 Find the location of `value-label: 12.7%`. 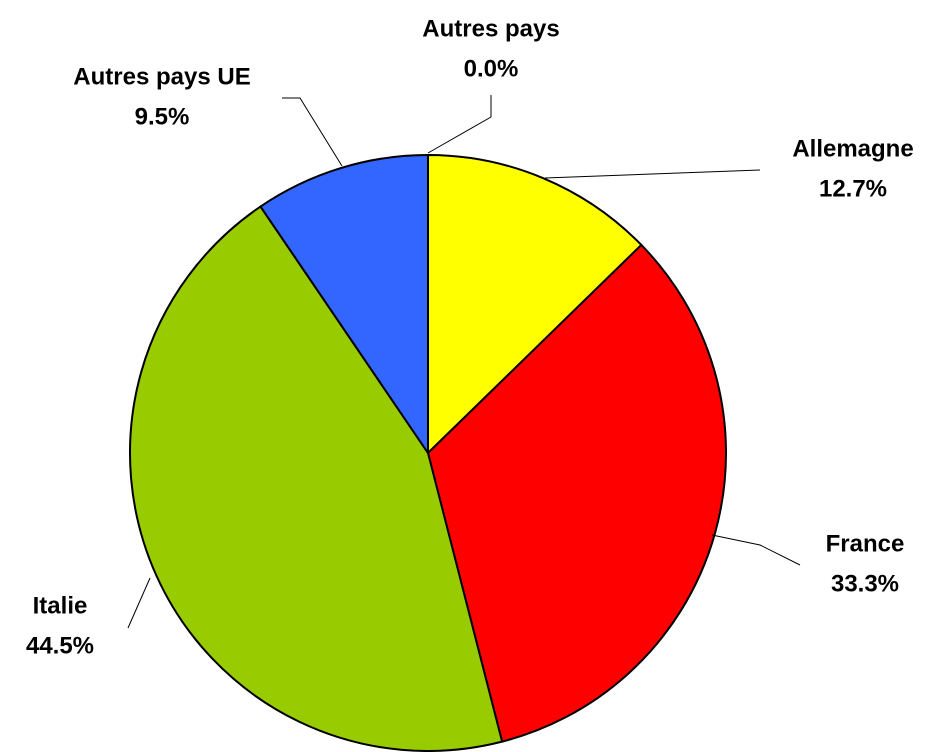

value-label: 12.7% is located at coordinates (853, 188).